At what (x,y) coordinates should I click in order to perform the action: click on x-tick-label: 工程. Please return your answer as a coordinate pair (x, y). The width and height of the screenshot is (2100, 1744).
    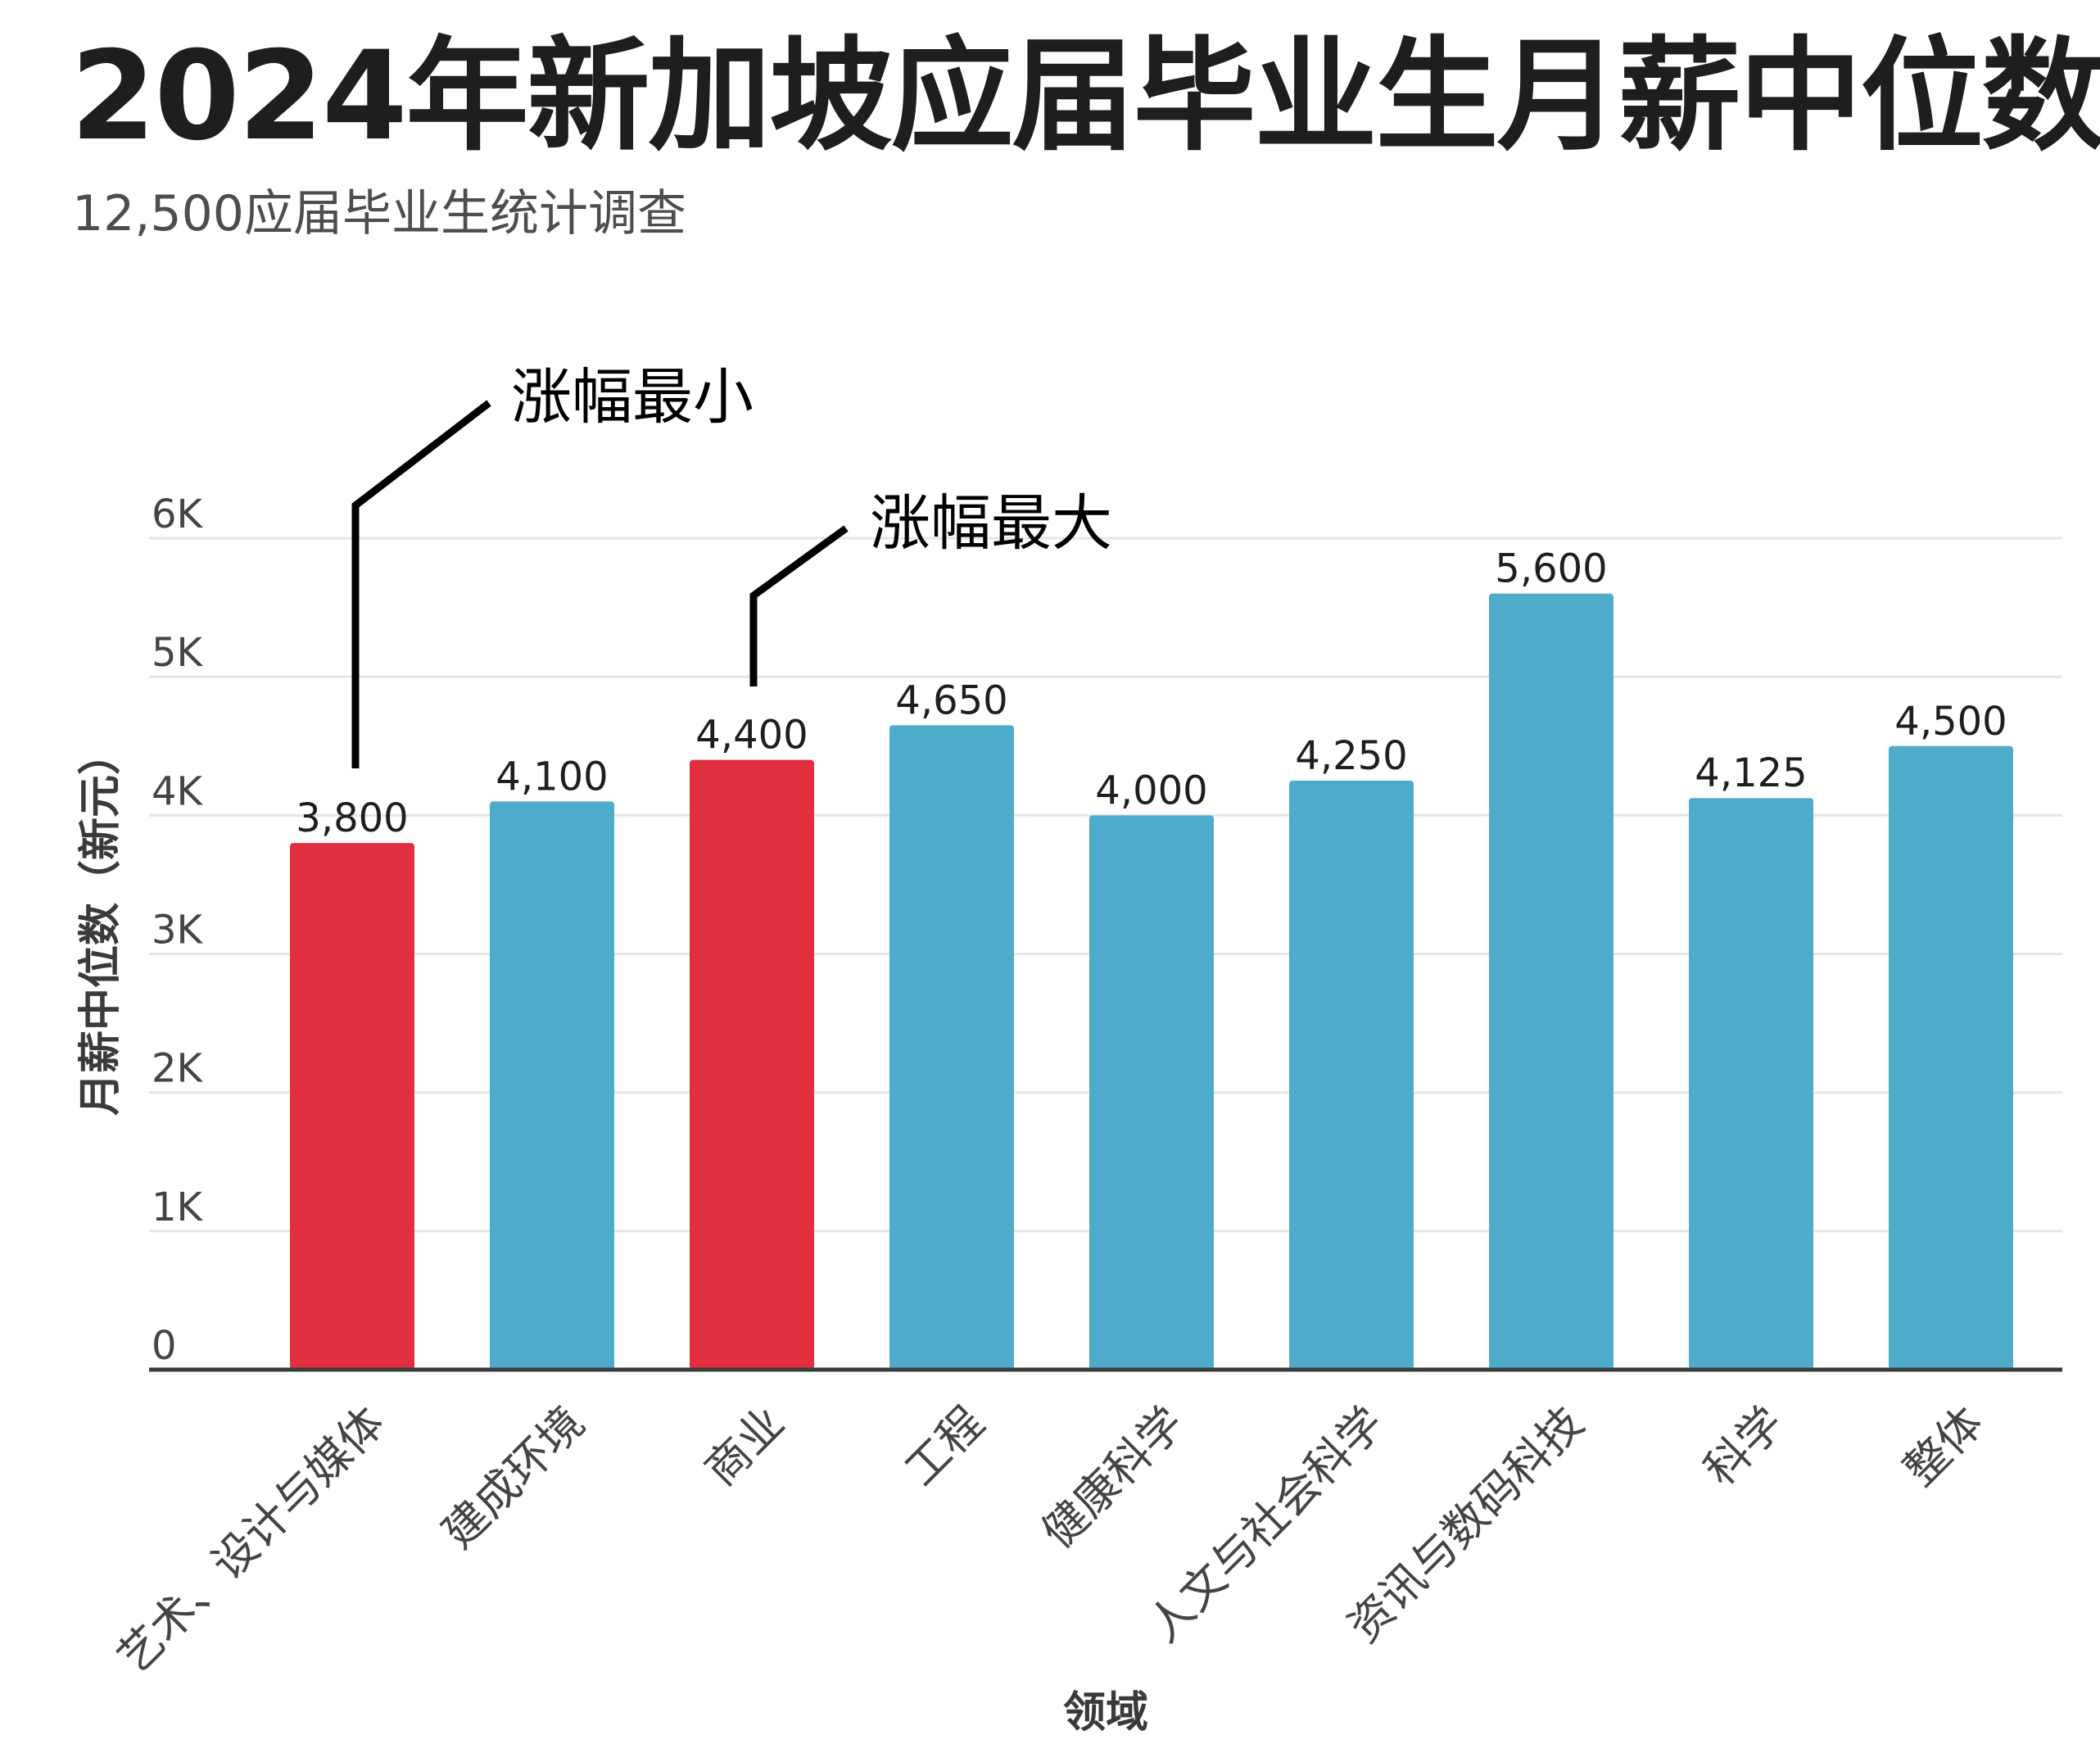
    Looking at the image, I should click on (945, 1447).